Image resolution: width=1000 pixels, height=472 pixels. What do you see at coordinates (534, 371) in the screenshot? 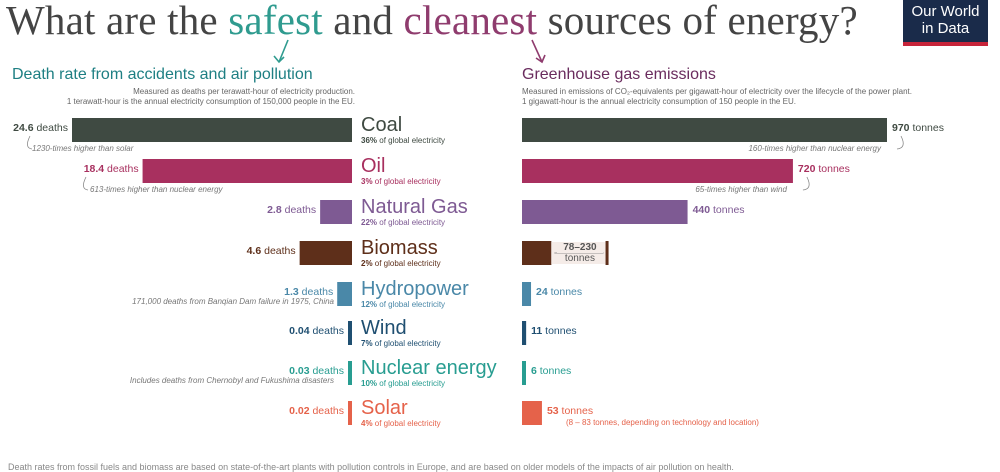
I see `ghg-value-nuclear: 6` at bounding box center [534, 371].